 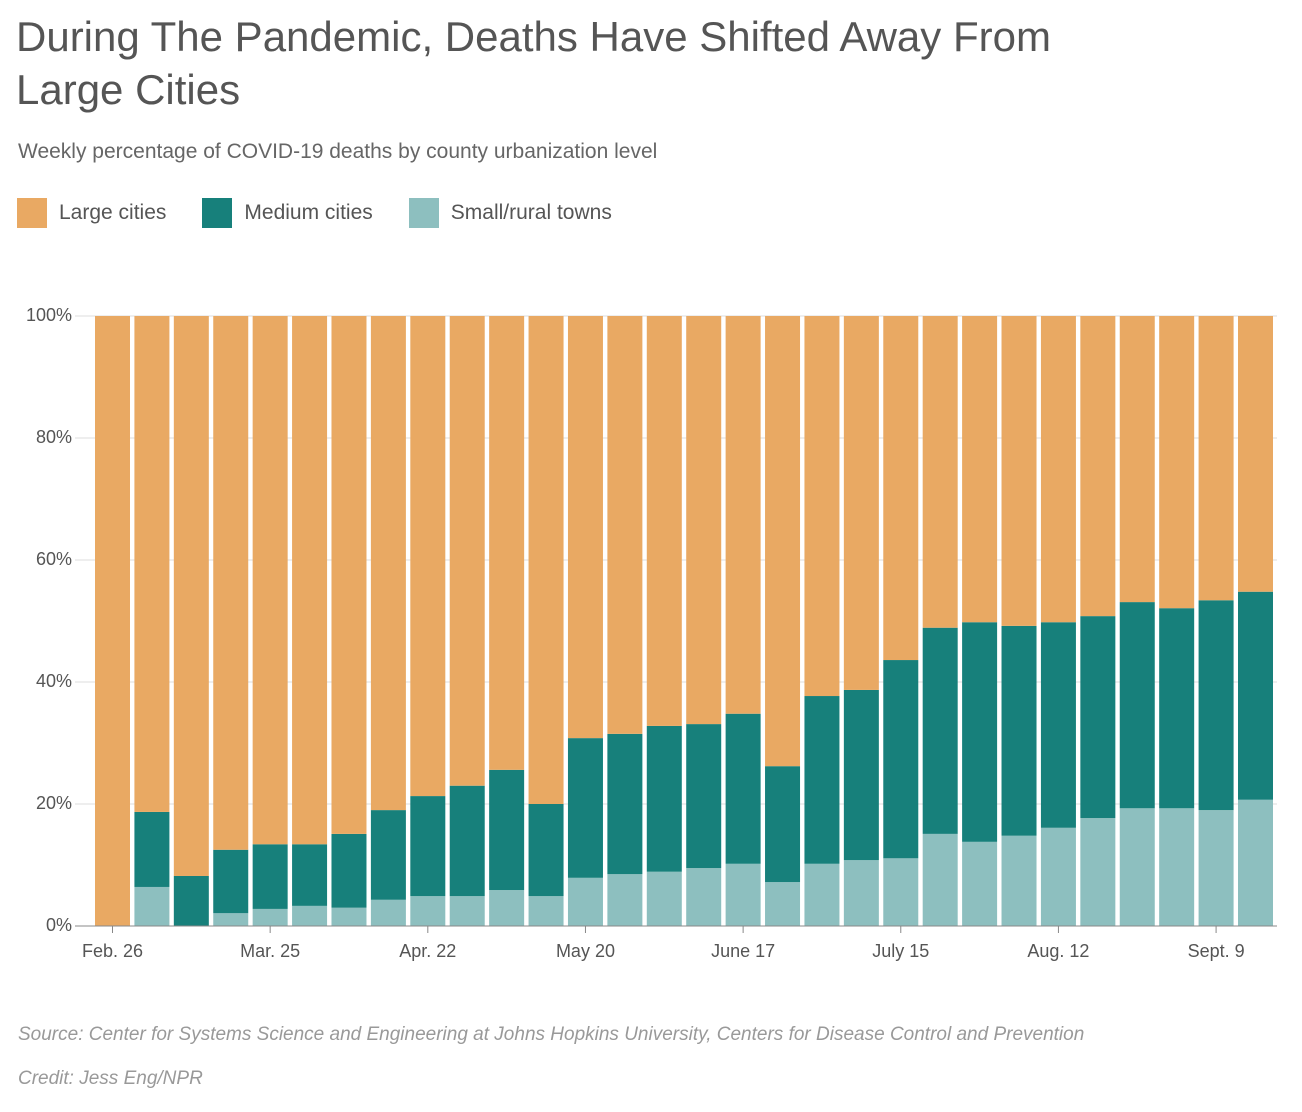 What do you see at coordinates (743, 951) in the screenshot?
I see `x-tick-label: June 17` at bounding box center [743, 951].